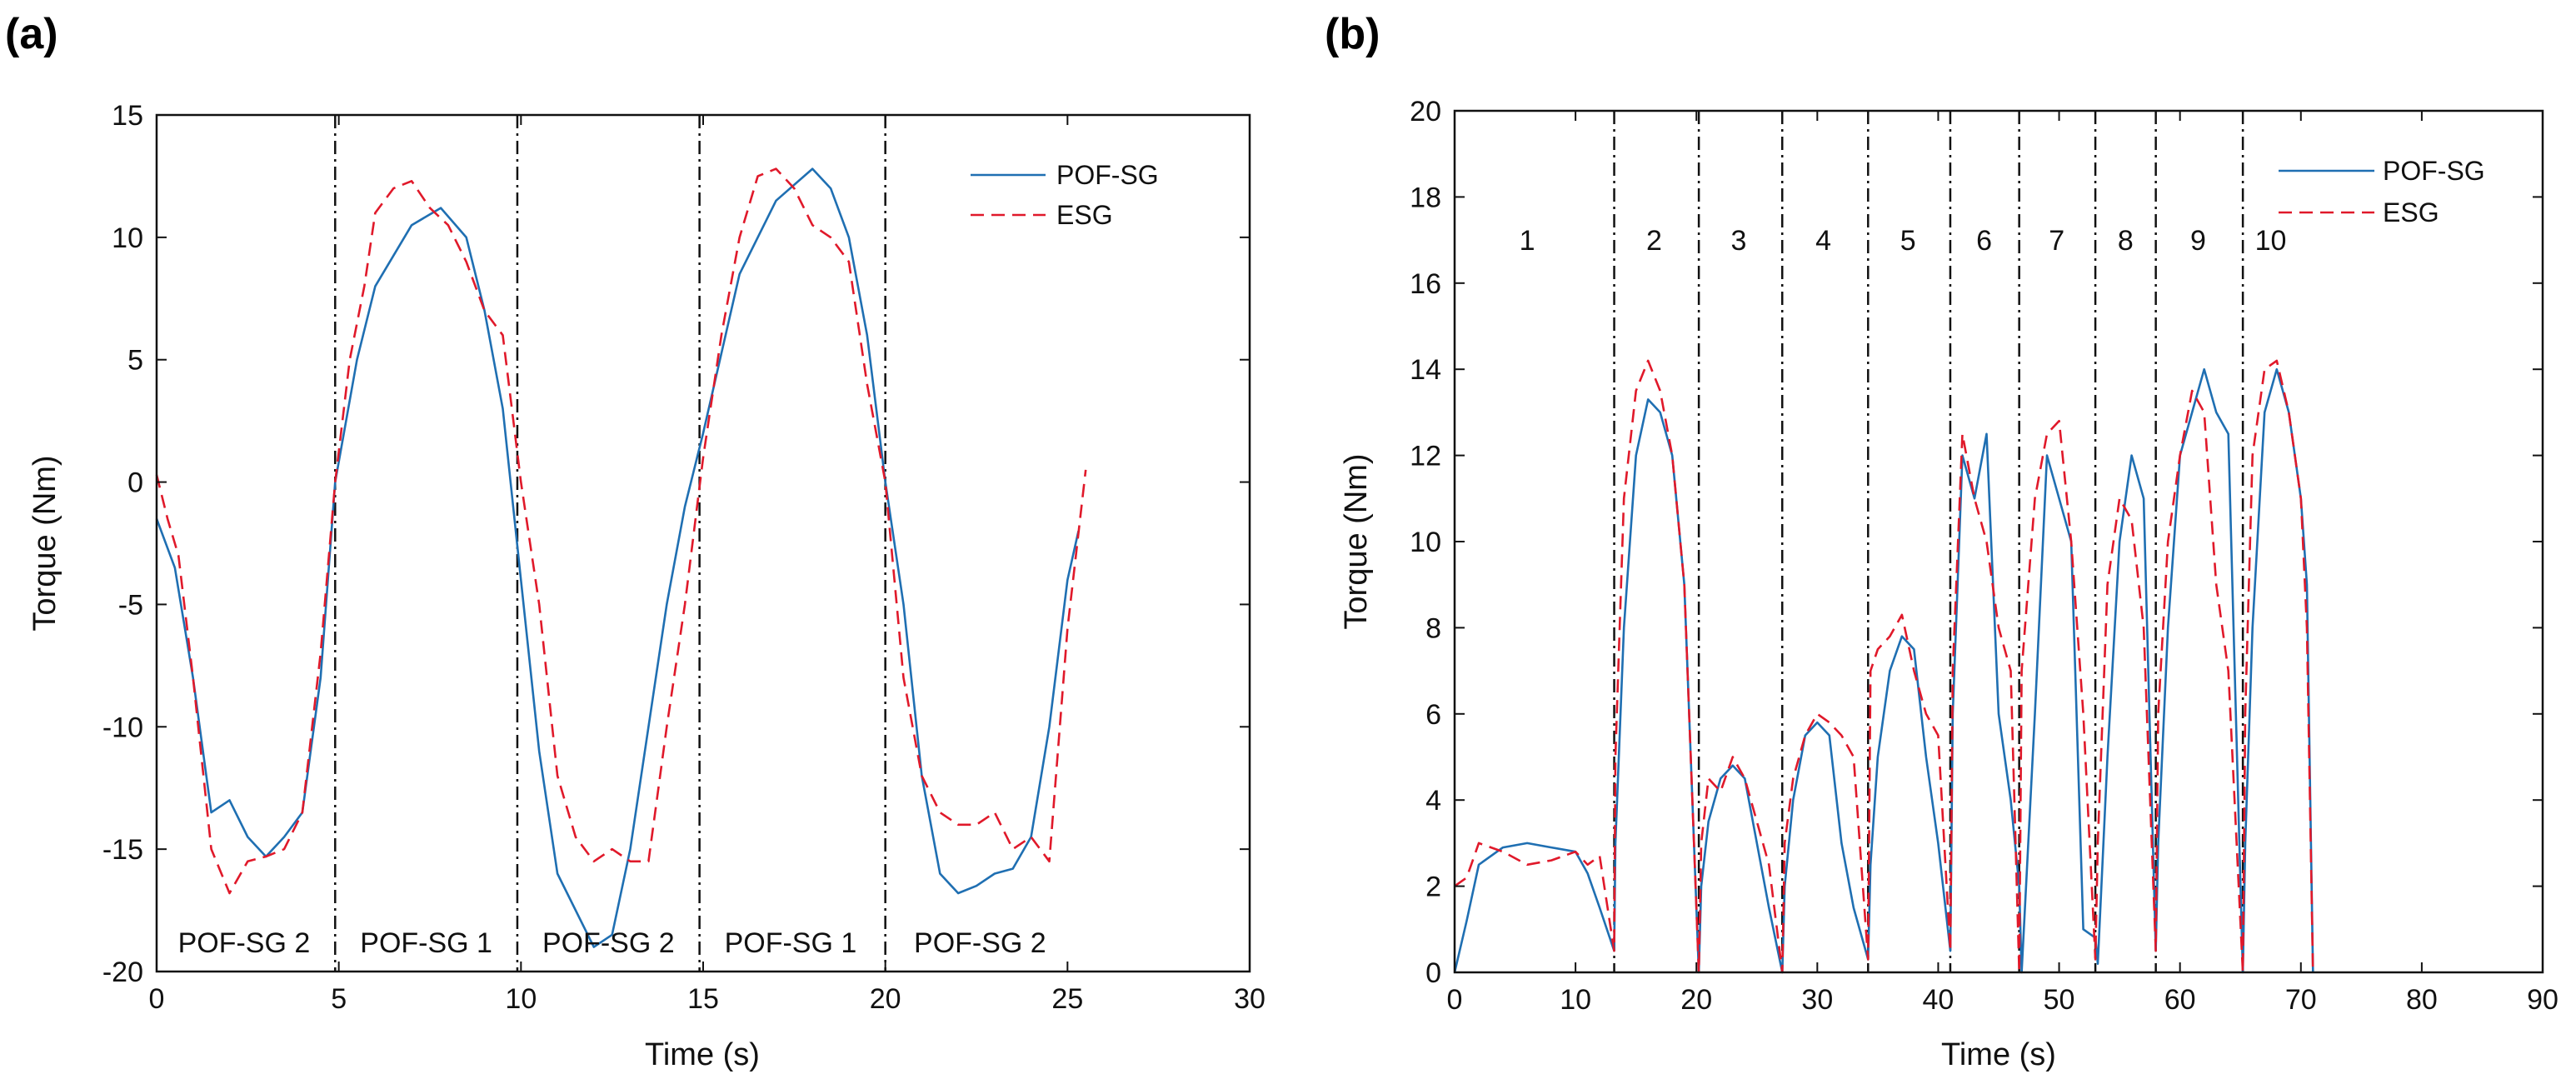 This screenshot has width=2576, height=1089. I want to click on y-tick-label: 12, so click(1425, 457).